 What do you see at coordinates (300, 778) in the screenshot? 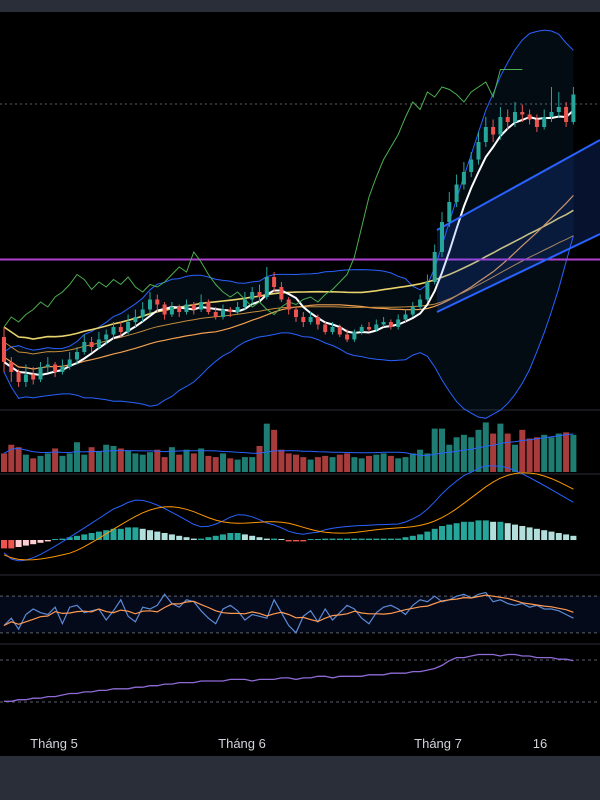
I see `bottom-toolbar` at bounding box center [300, 778].